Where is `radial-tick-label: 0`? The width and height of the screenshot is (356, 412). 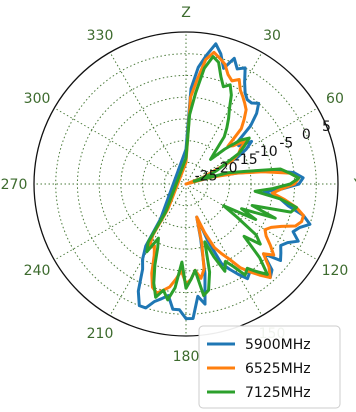
radial-tick-label: 0 is located at coordinates (306, 135).